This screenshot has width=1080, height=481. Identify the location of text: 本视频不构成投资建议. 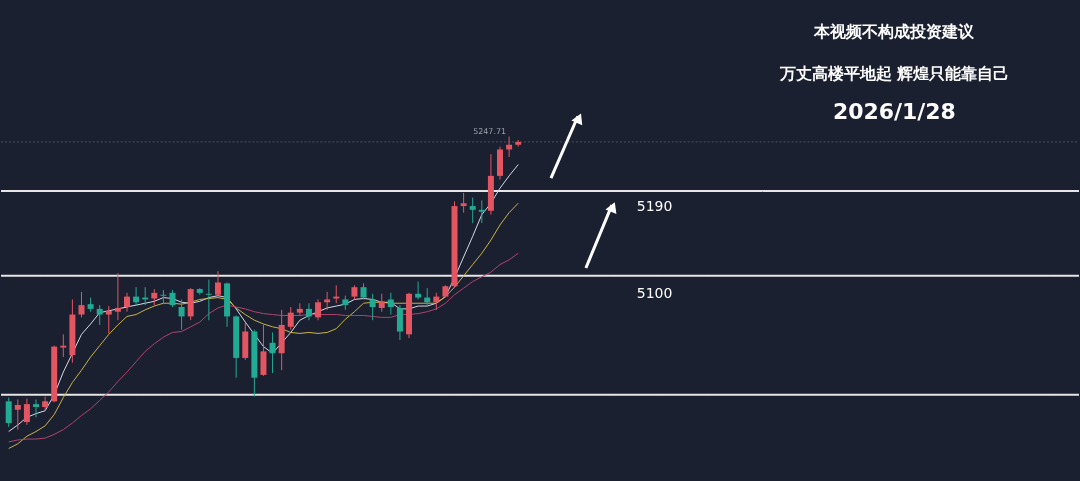
(894, 32).